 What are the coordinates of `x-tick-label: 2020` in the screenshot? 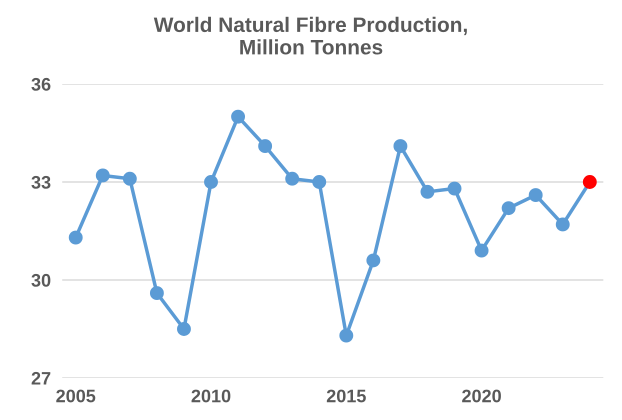 It's located at (481, 396).